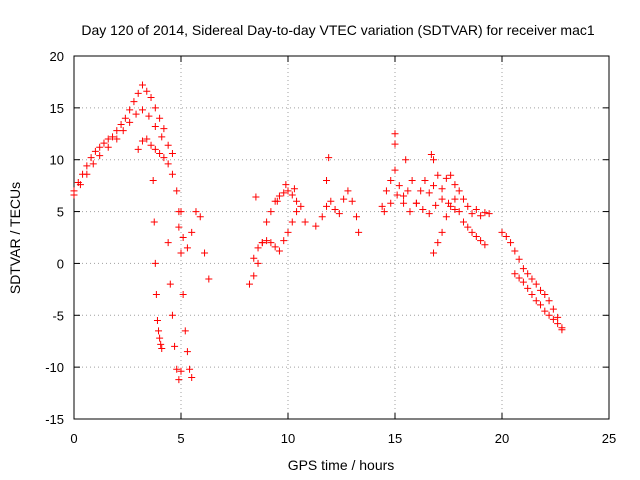 This screenshot has width=640, height=480. What do you see at coordinates (60, 263) in the screenshot?
I see `y-tick-label: 0` at bounding box center [60, 263].